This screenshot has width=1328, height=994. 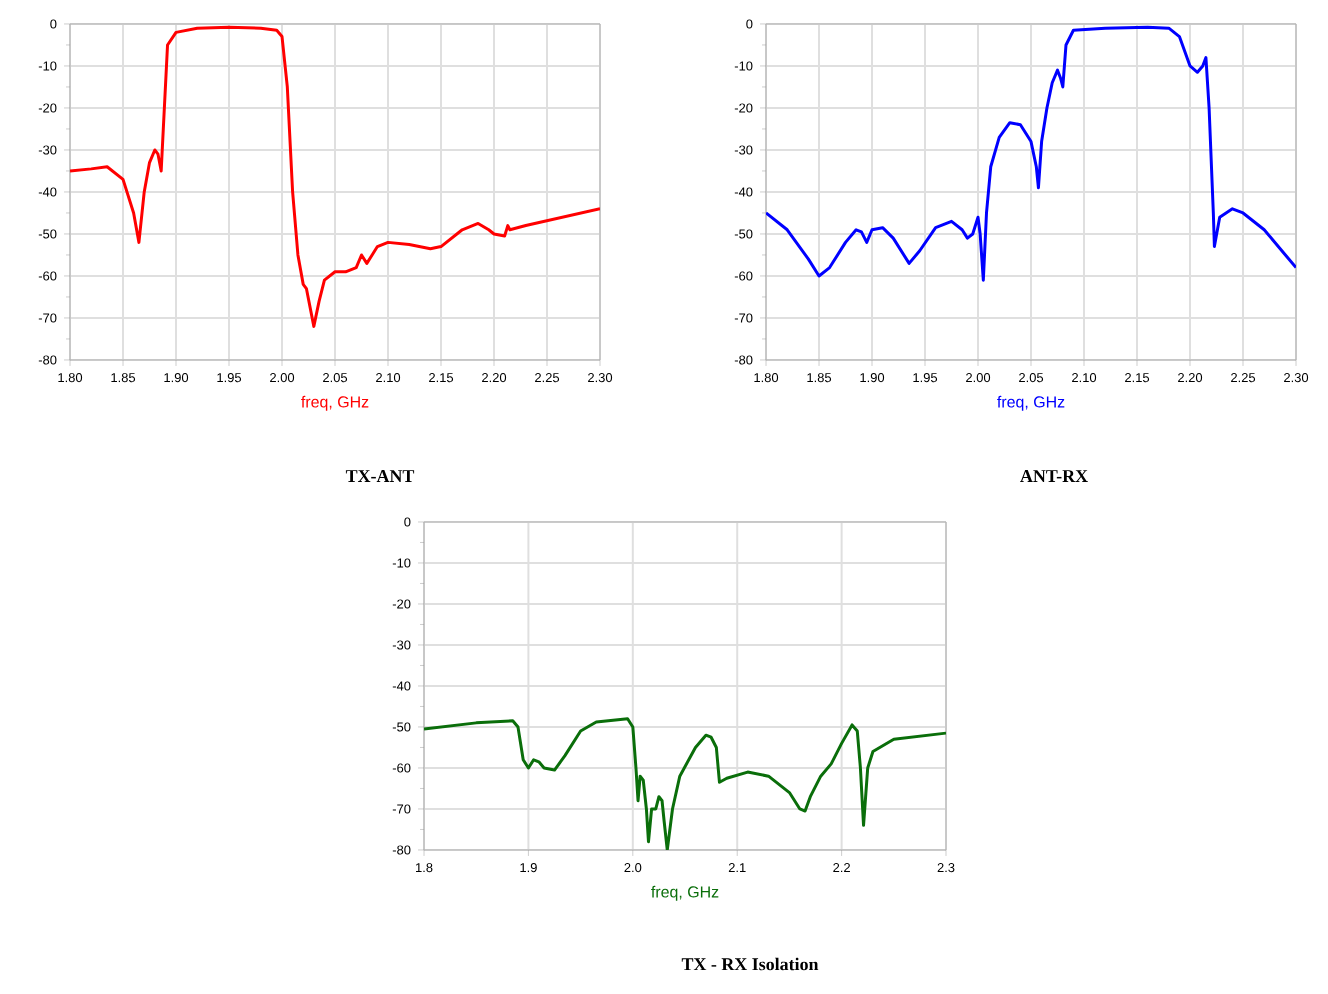 I want to click on text: TX-ANT, so click(x=380, y=476).